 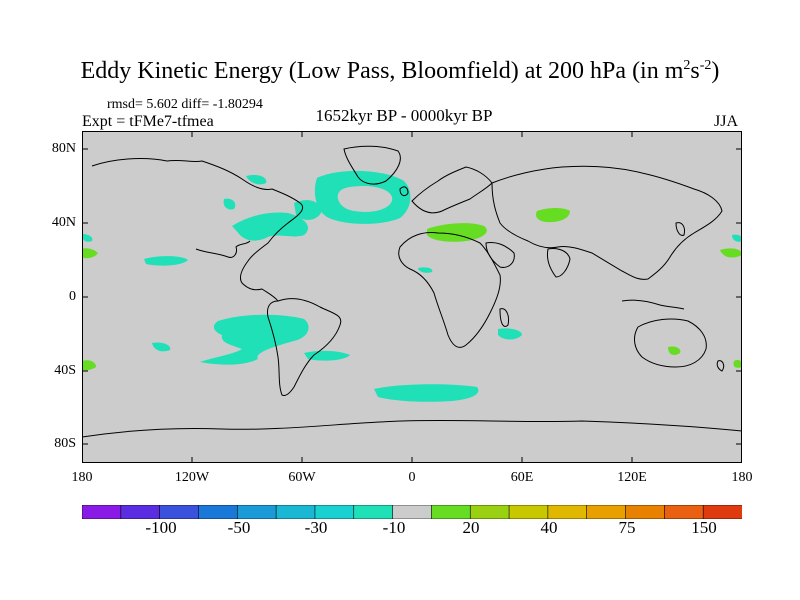 I want to click on lon-label-180e: 180, so click(x=742, y=477).